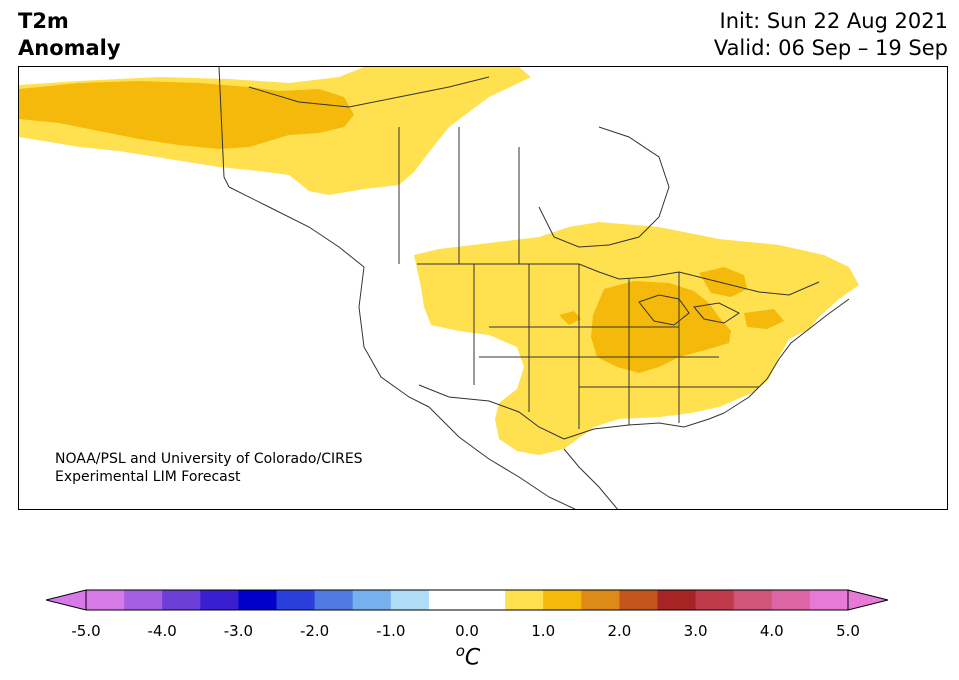 The width and height of the screenshot is (959, 680). Describe the element at coordinates (543, 631) in the screenshot. I see `colorbar-tick-label: 1.0` at that location.